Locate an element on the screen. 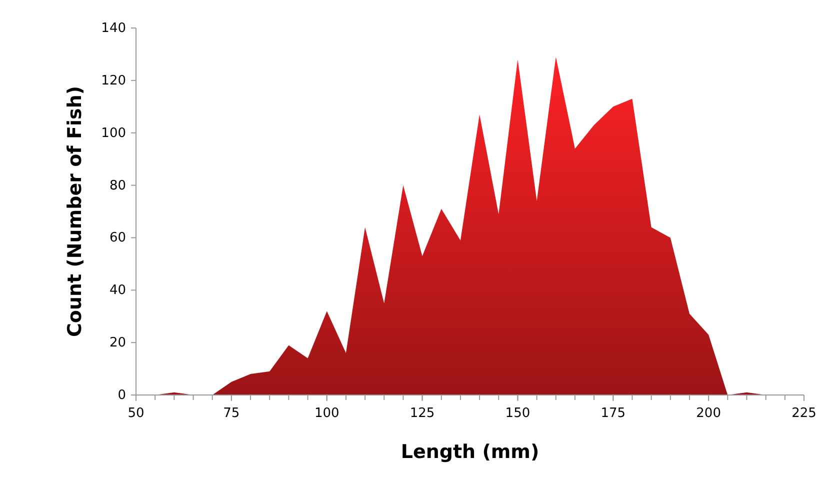 The width and height of the screenshot is (826, 485). x-tick-label: 175 is located at coordinates (613, 413).